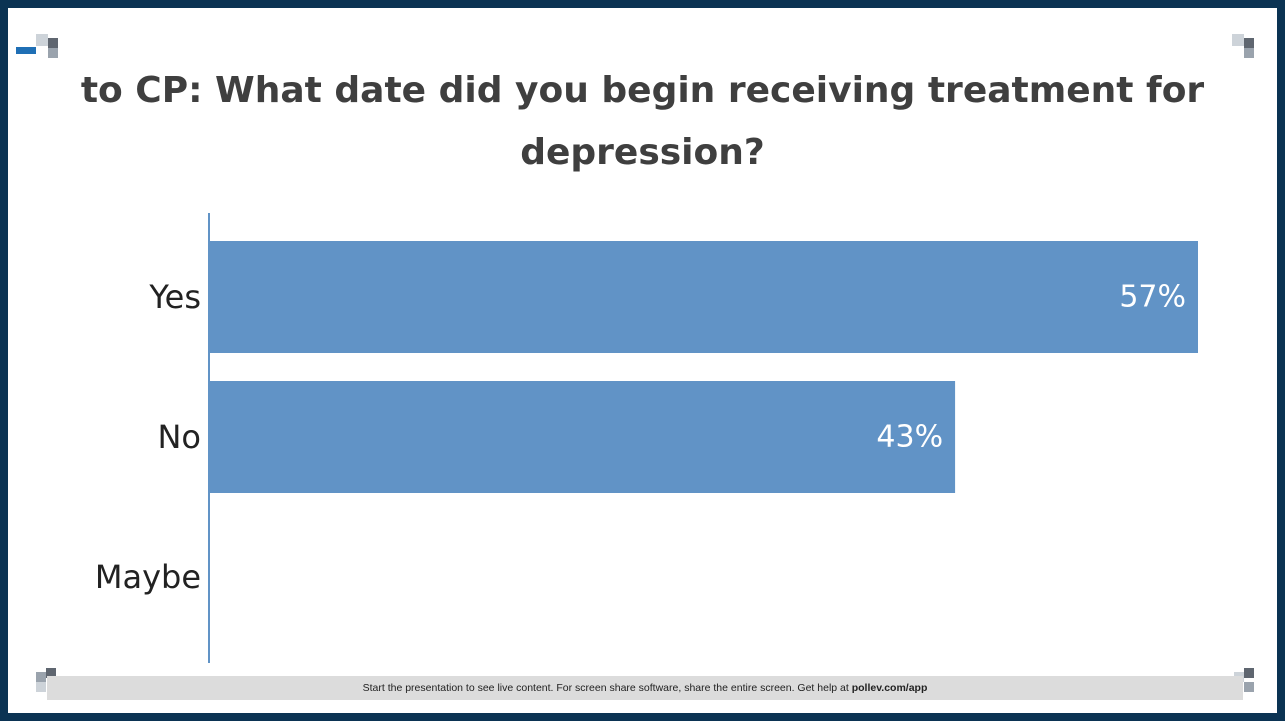  Describe the element at coordinates (148, 577) in the screenshot. I see `category-label-maybe: Maybe` at that location.